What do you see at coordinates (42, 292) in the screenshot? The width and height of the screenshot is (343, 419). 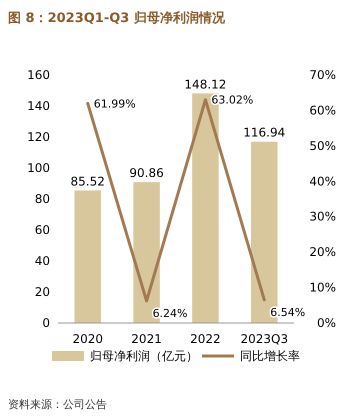 I see `y-tick-label: 20` at bounding box center [42, 292].